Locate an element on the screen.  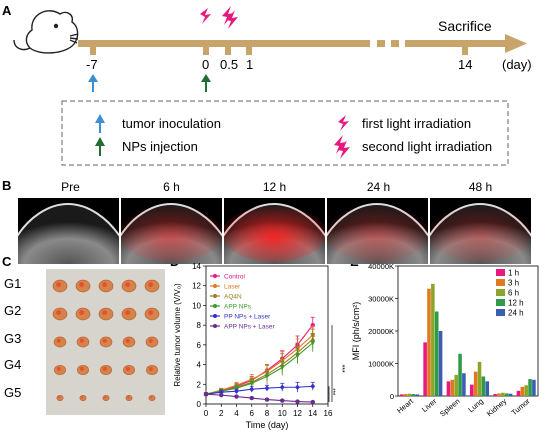
e-ytick-label: 40000K is located at coordinates (381, 266).